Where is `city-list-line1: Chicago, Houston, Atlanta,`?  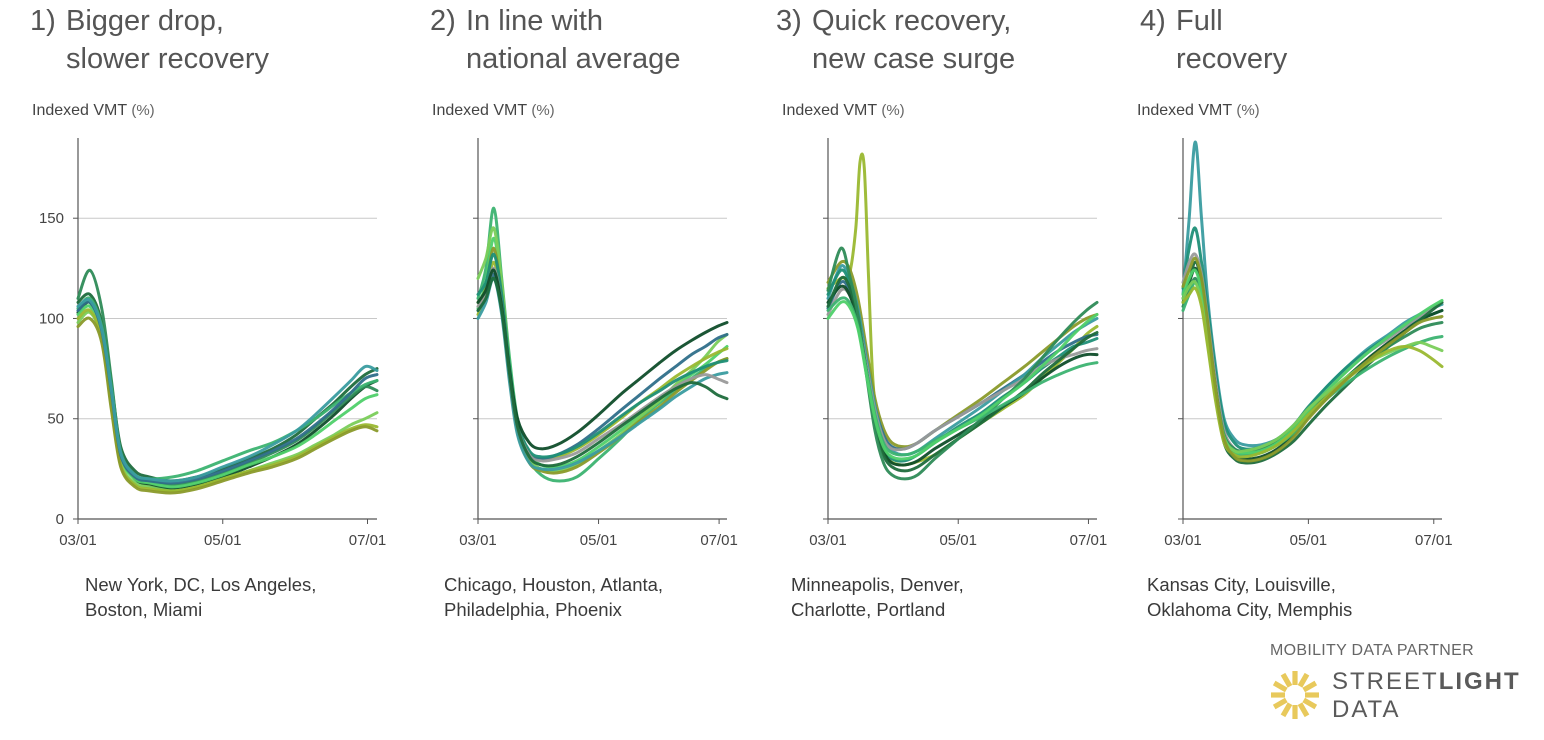
city-list-line1: Chicago, Houston, Atlanta, is located at coordinates (554, 584).